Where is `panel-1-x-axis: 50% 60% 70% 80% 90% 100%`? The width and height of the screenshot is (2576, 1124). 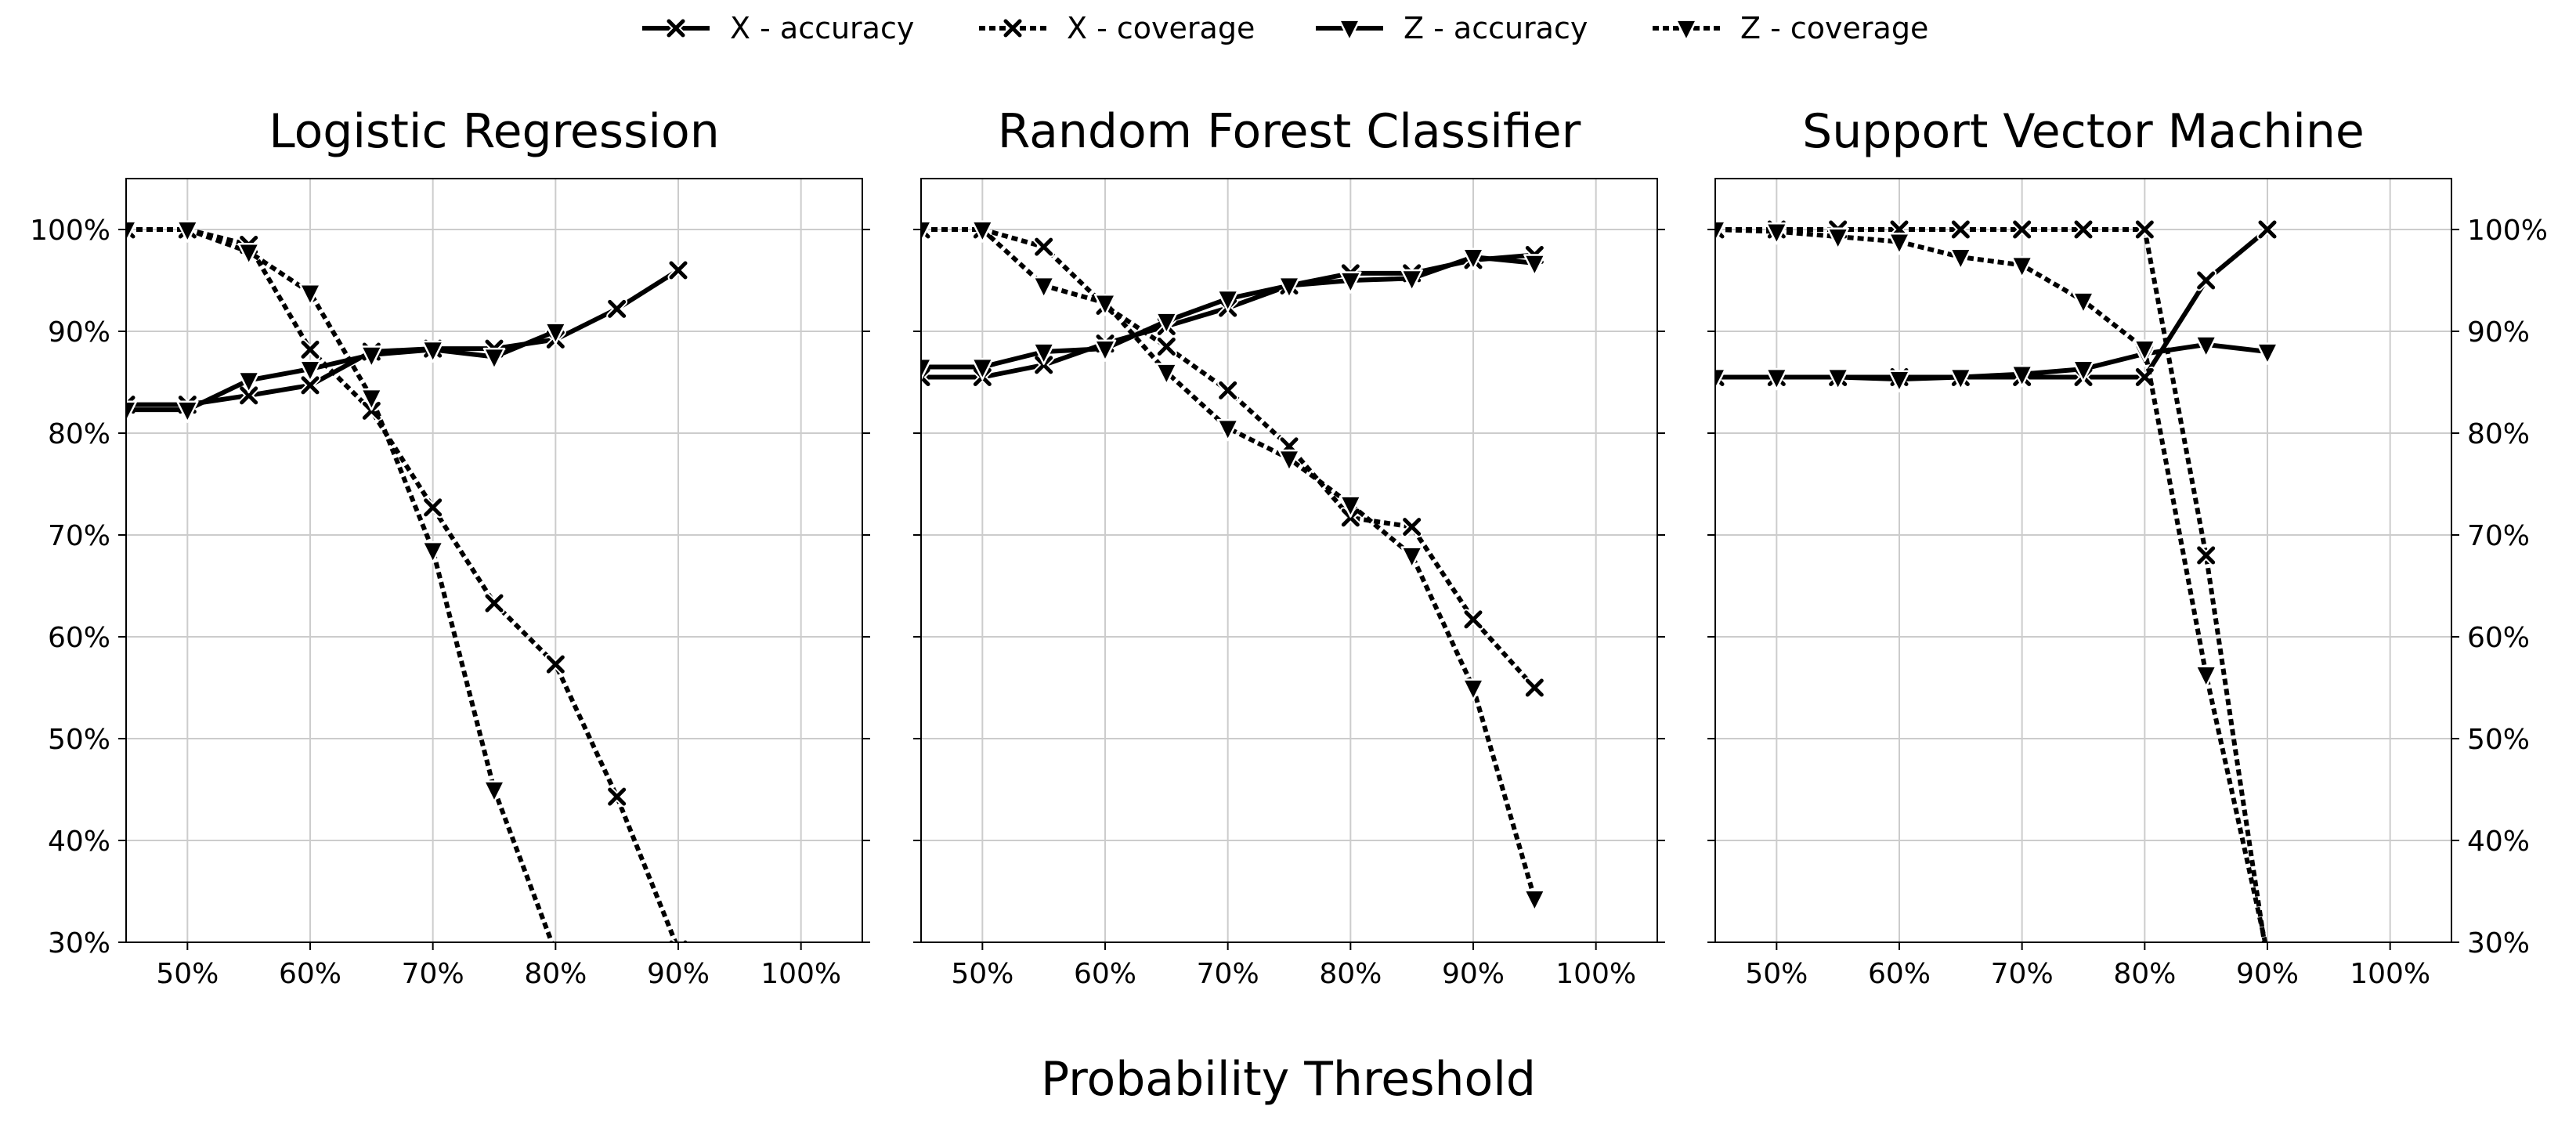 panel-1-x-axis: 50% 60% 70% 80% 90% 100% is located at coordinates (498, 966).